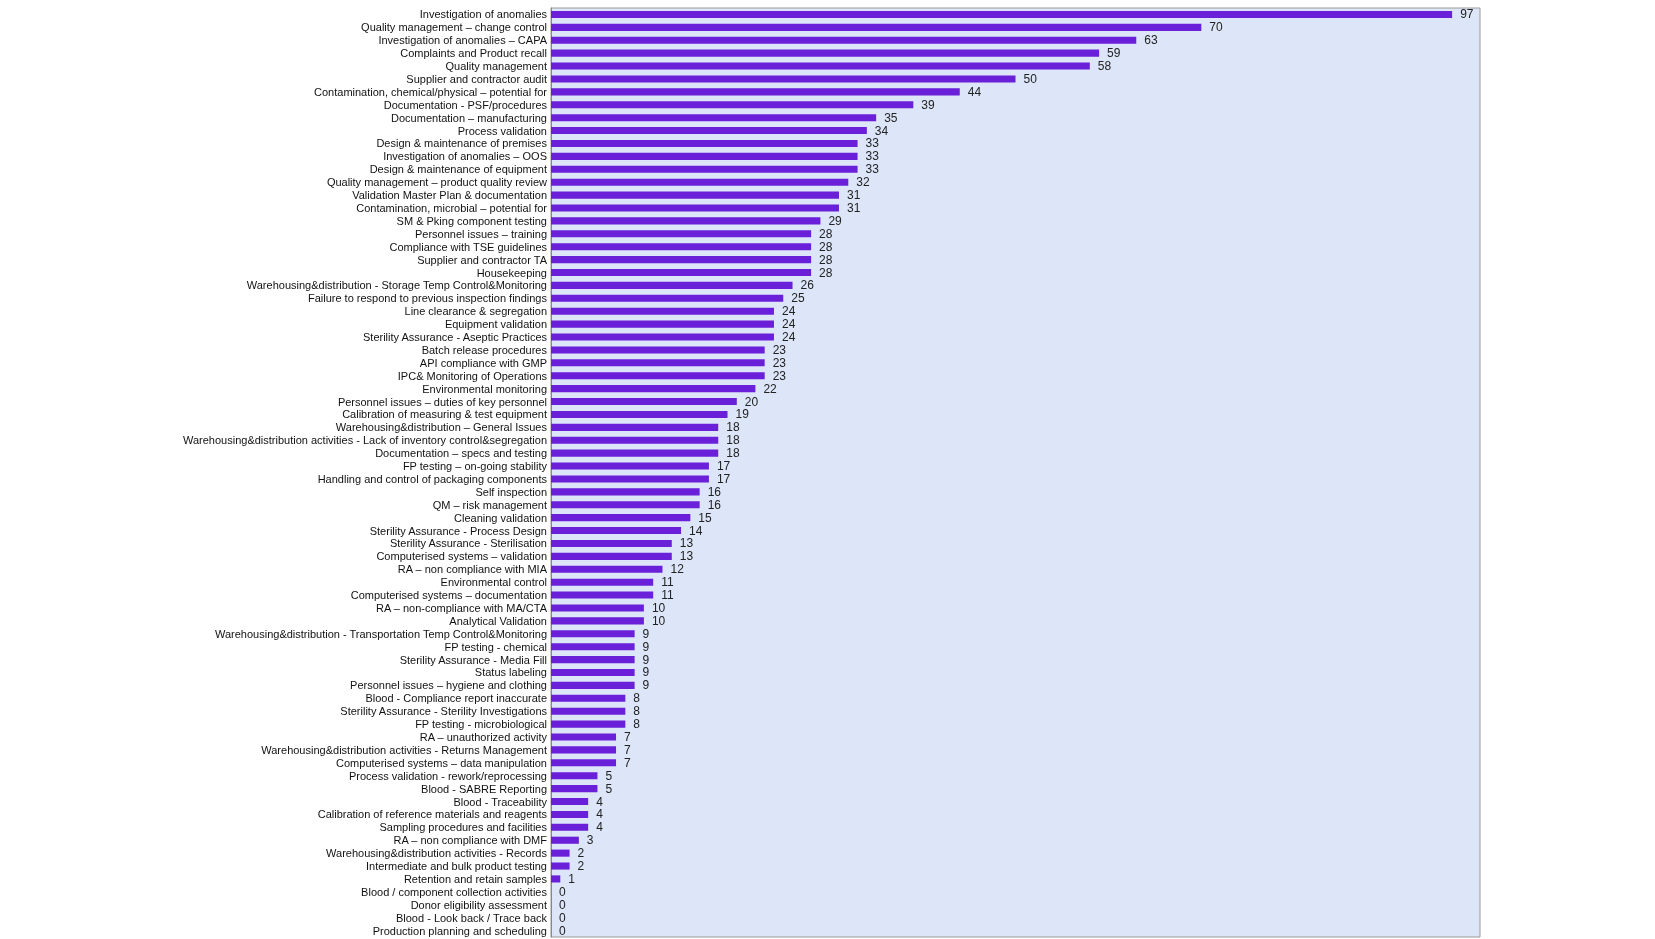  What do you see at coordinates (462, 607) in the screenshot?
I see `y-tick-label: RA – non-compliance with MA/CTA` at bounding box center [462, 607].